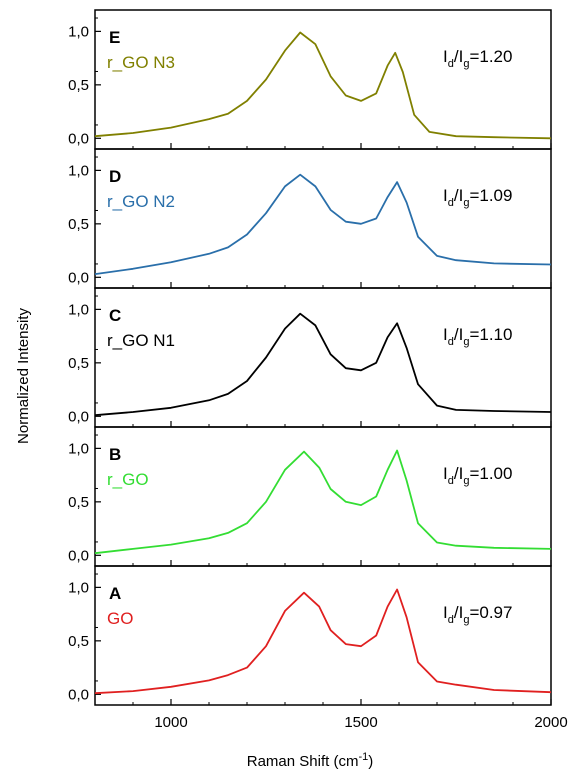 Image resolution: width=571 pixels, height=775 pixels. Describe the element at coordinates (115, 593) in the screenshot. I see `panel-letter: A` at that location.